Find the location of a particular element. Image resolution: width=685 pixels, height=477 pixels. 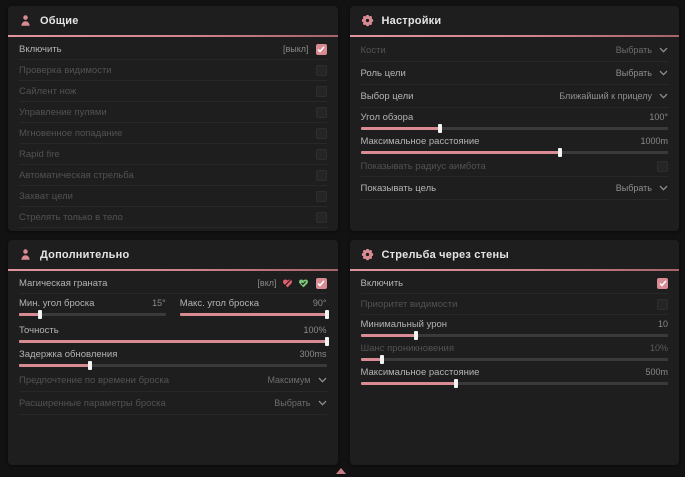

dropdown-label: Показывать цель is located at coordinates (398, 188).